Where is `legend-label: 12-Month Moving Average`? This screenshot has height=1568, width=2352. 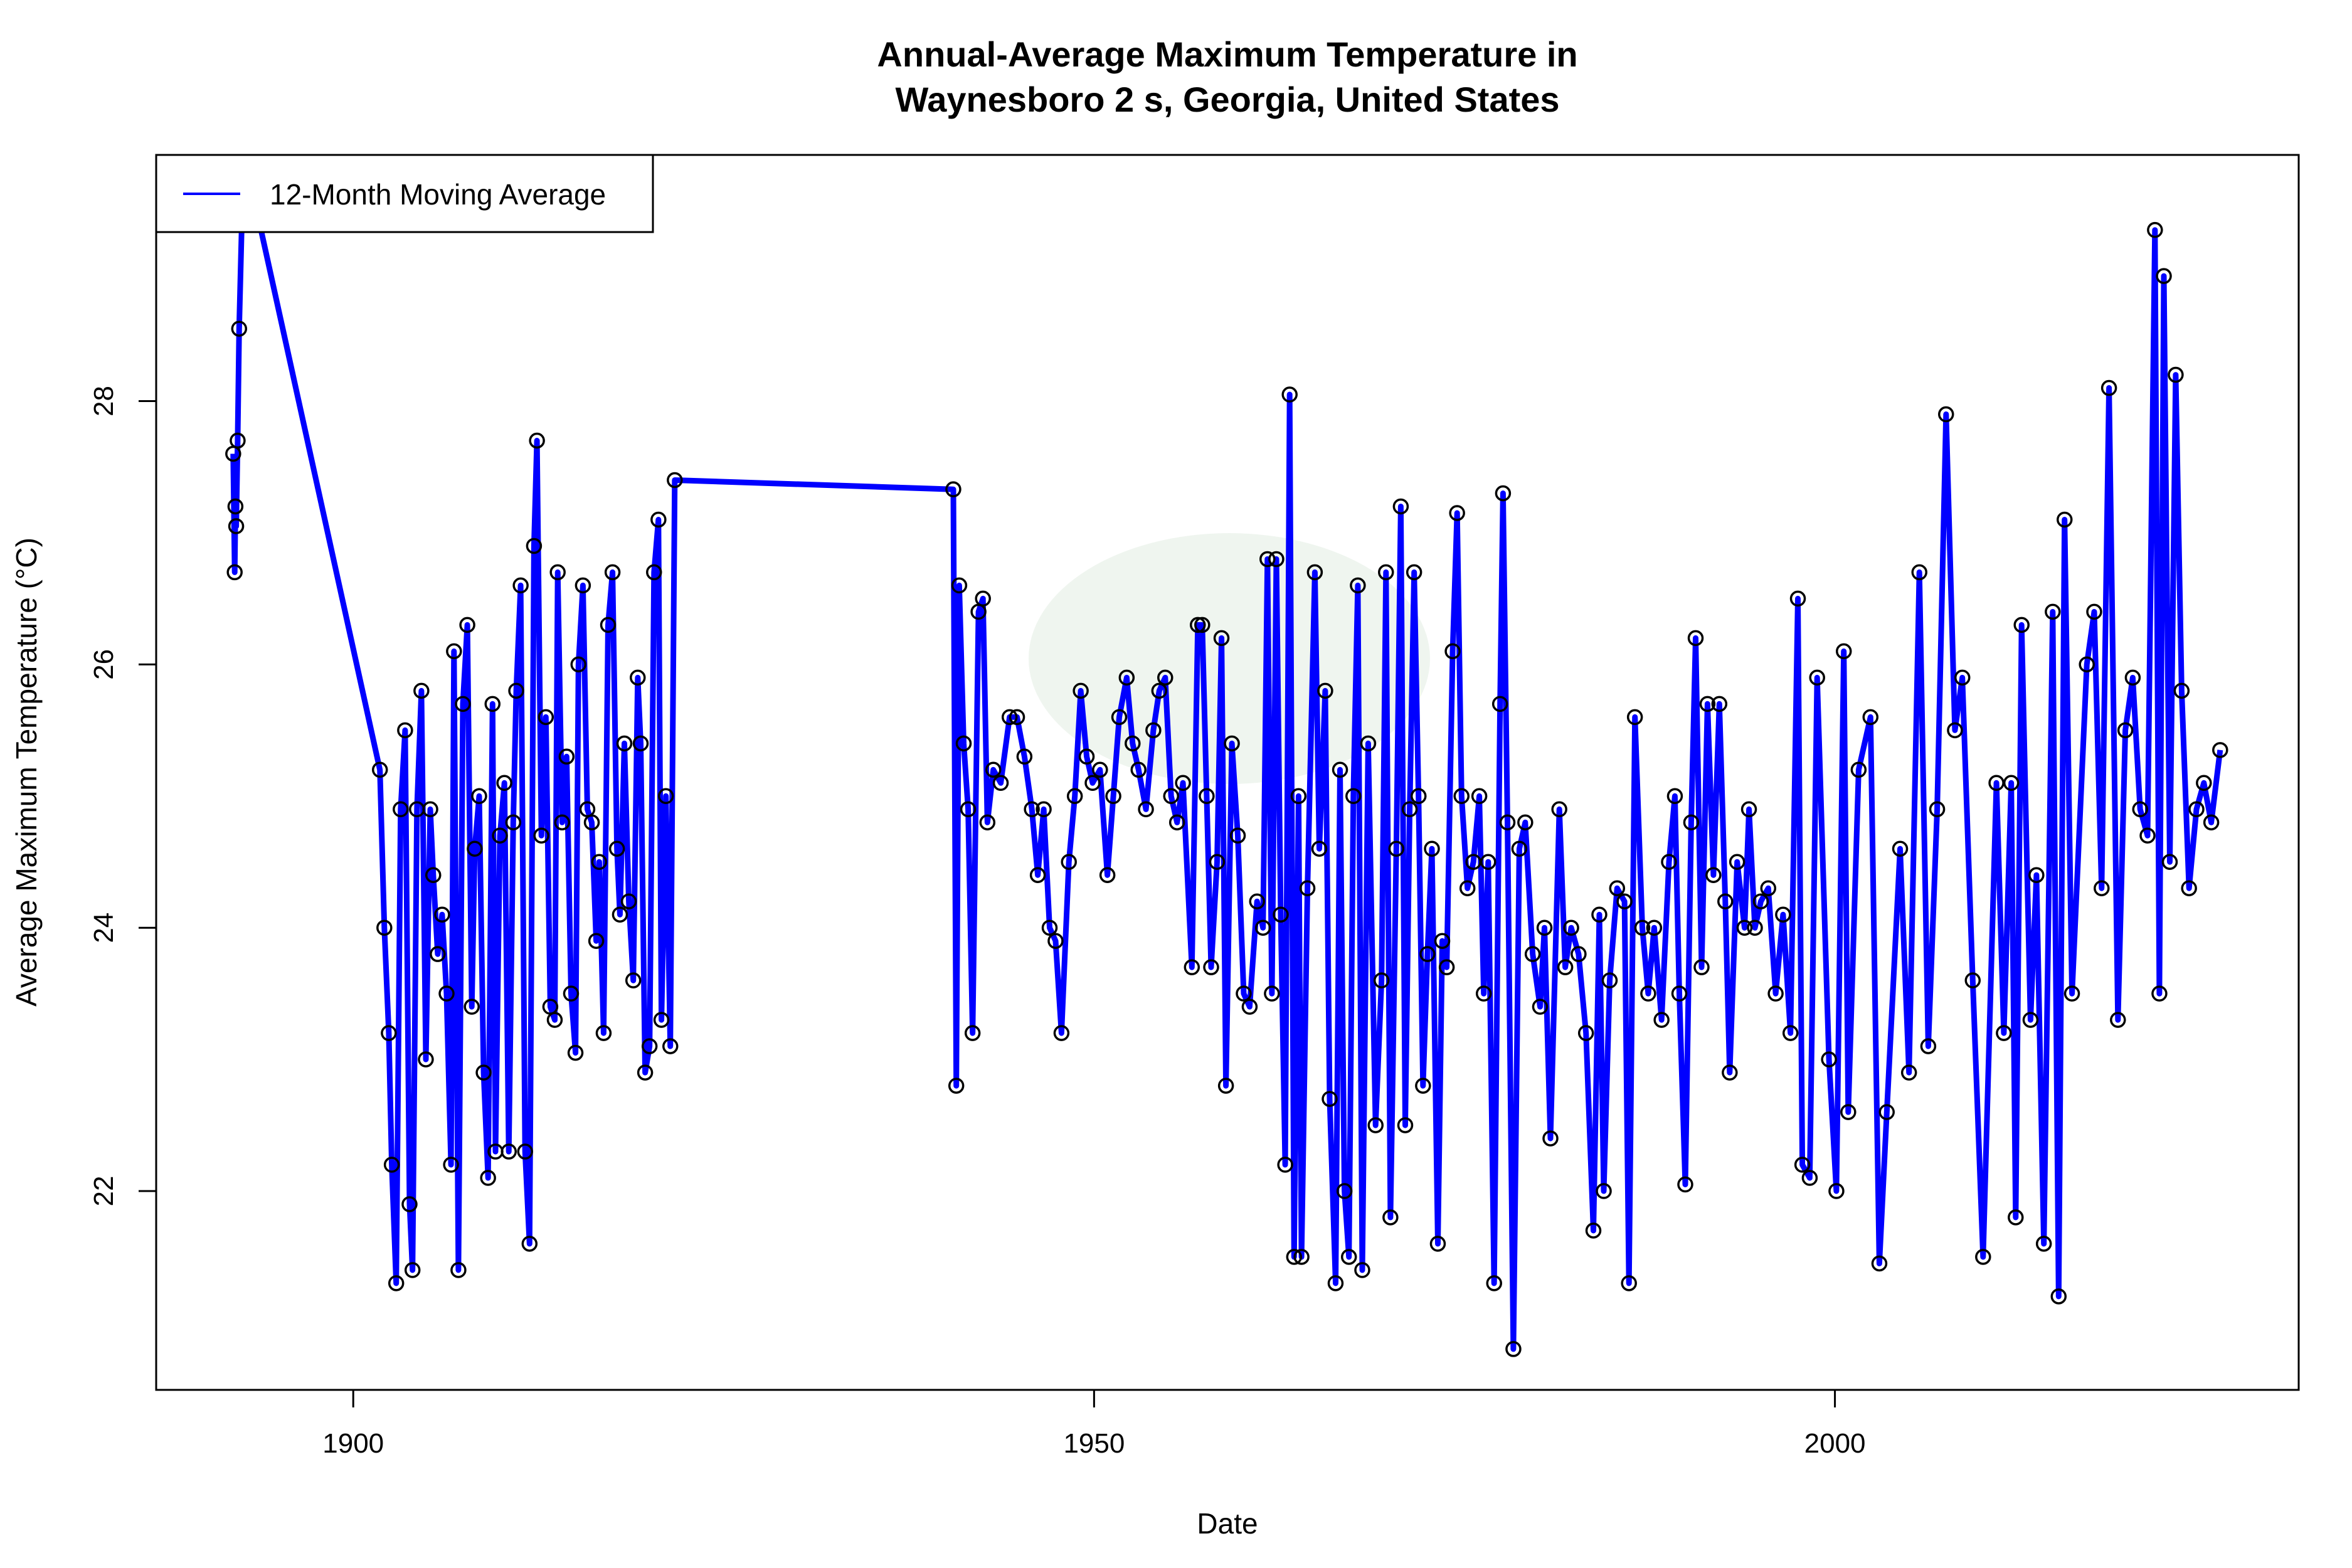
legend-label: 12-Month Moving Average is located at coordinates (438, 194).